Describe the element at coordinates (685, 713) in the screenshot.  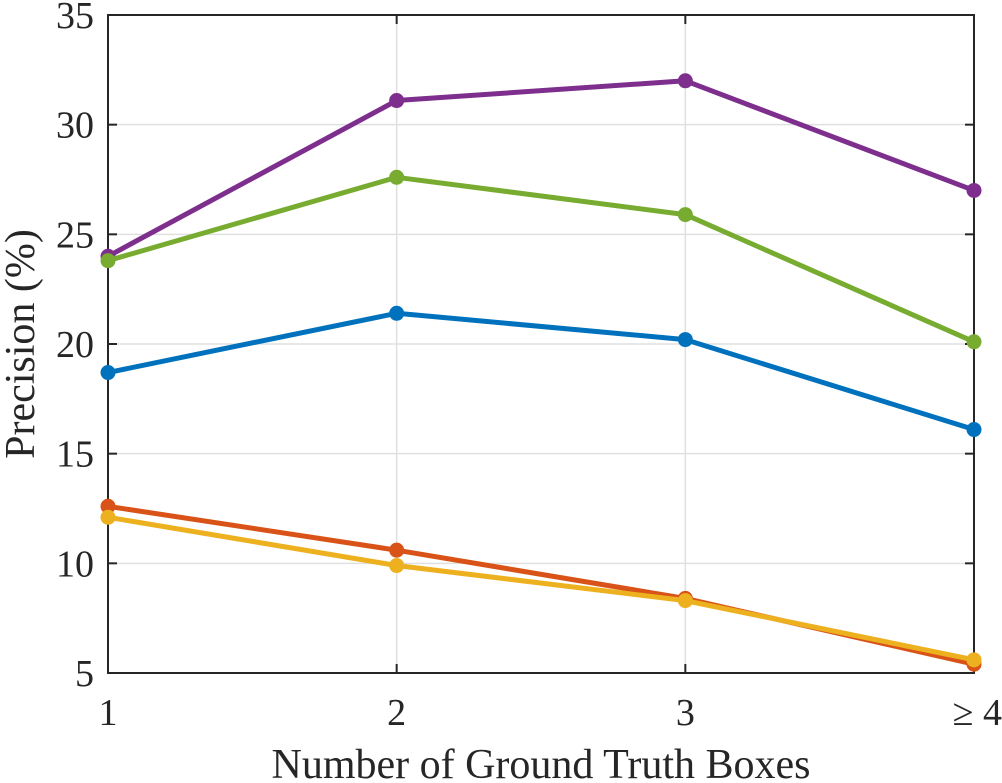
I see `x-tick-label: 3` at that location.